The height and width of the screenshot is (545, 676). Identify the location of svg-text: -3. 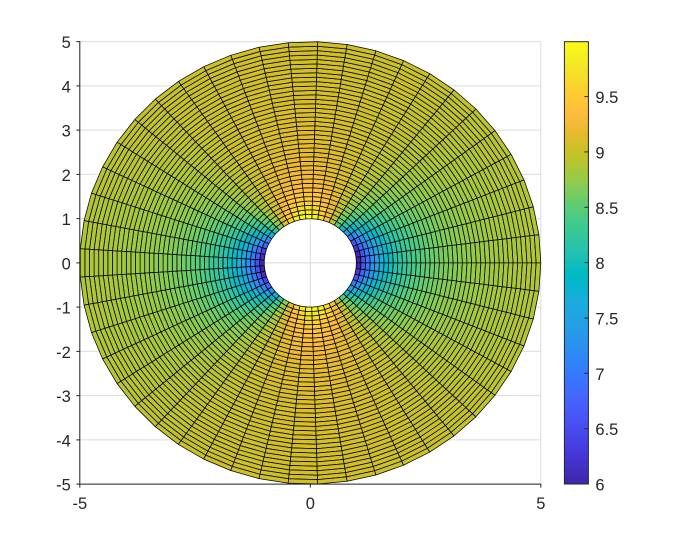
(63, 397).